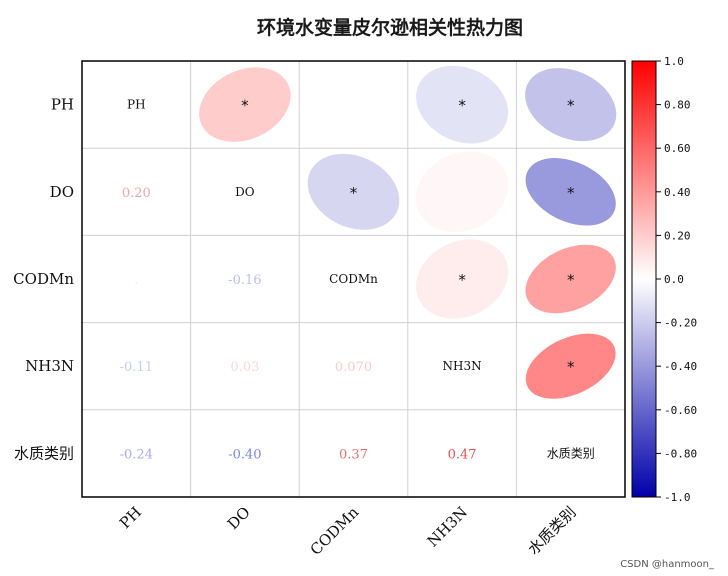 The image size is (728, 576). What do you see at coordinates (677, 148) in the screenshot?
I see `colorbar-tick-label: 0.60` at bounding box center [677, 148].